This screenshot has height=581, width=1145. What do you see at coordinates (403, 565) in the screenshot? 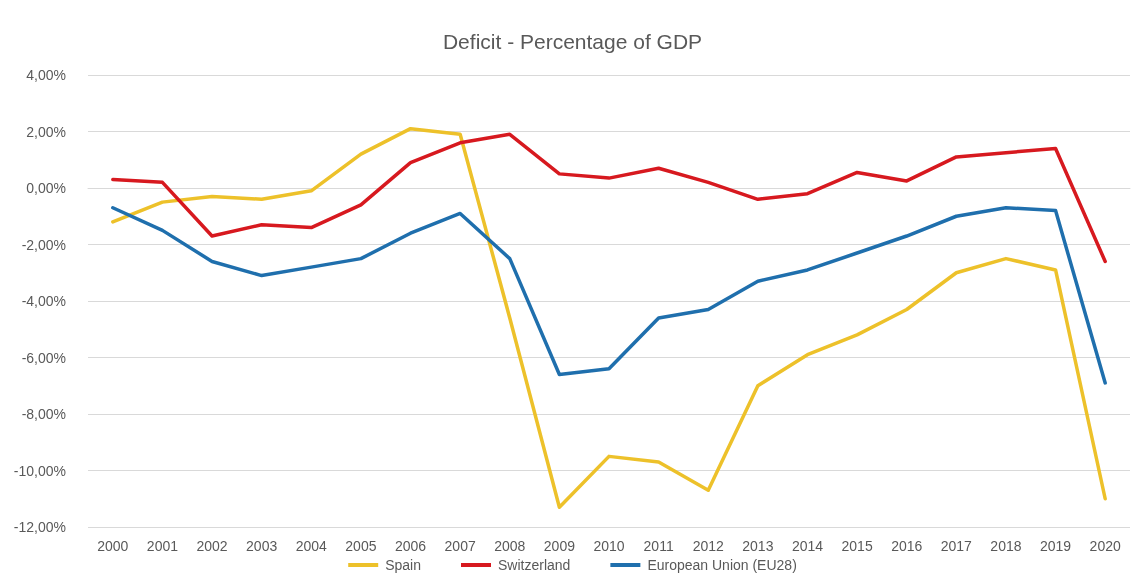
I see `legend-label: Spain` at bounding box center [403, 565].